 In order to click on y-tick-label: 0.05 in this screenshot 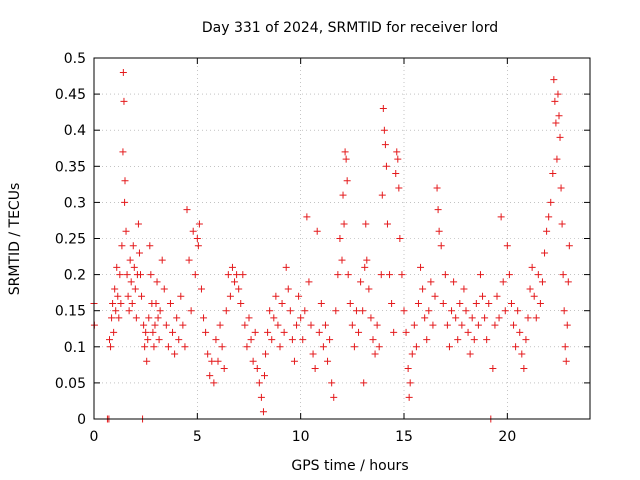, I will do `click(70, 384)`.